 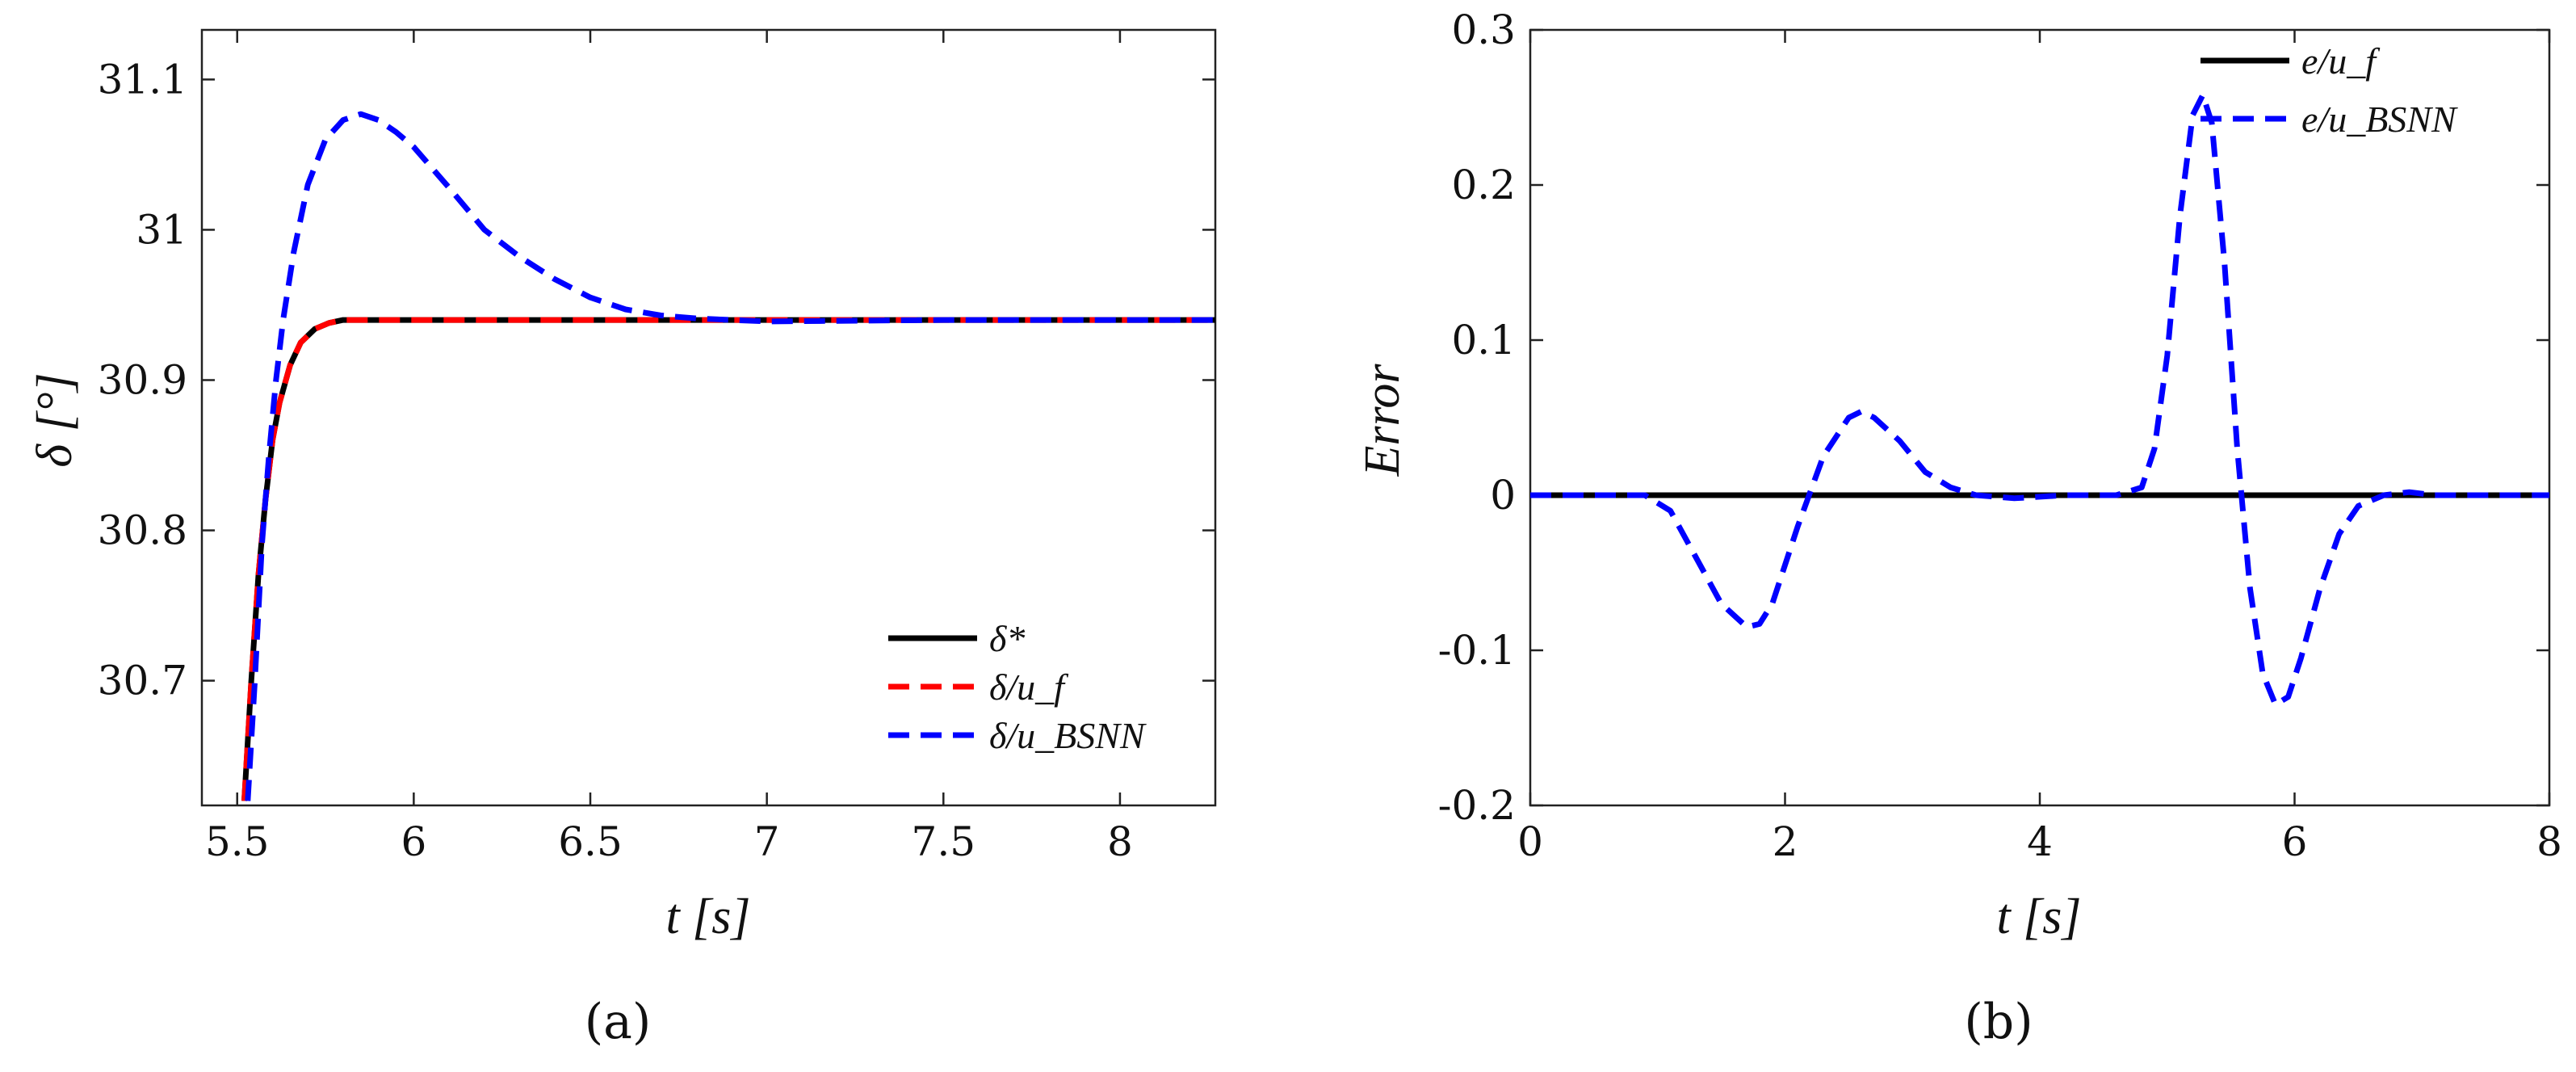 What do you see at coordinates (1483, 29) in the screenshot?
I see `y-tick-label: 0.3` at bounding box center [1483, 29].